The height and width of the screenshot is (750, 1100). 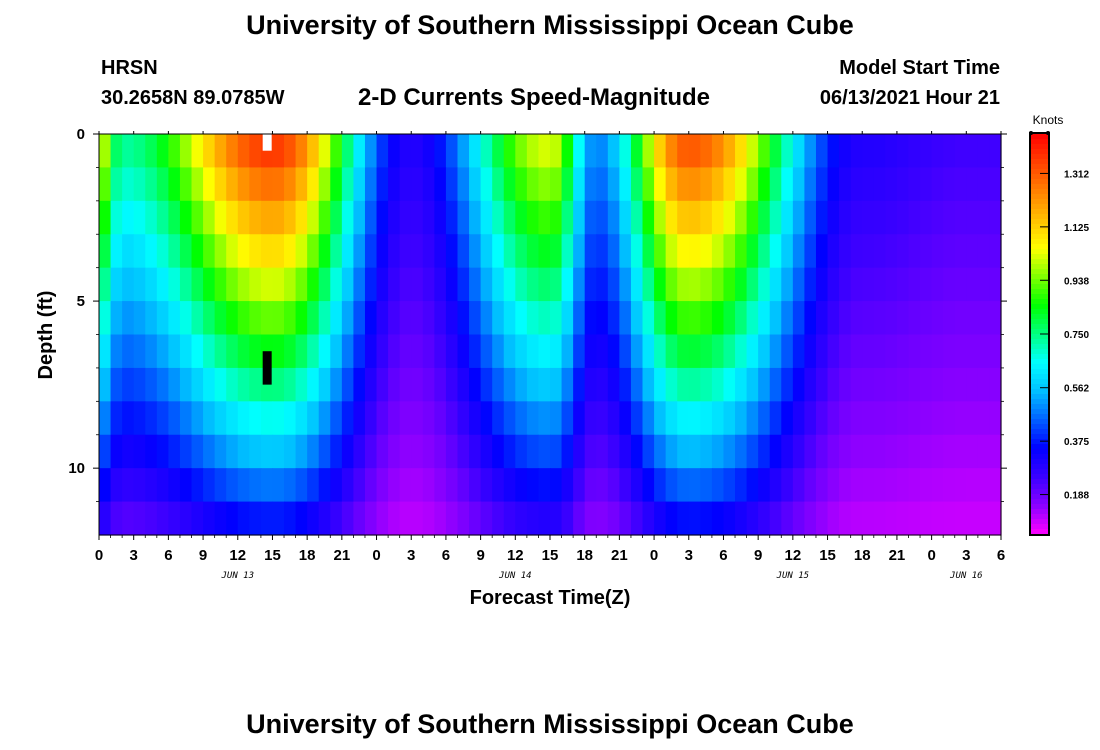 What do you see at coordinates (1039, 334) in the screenshot?
I see `colorbar-frame` at bounding box center [1039, 334].